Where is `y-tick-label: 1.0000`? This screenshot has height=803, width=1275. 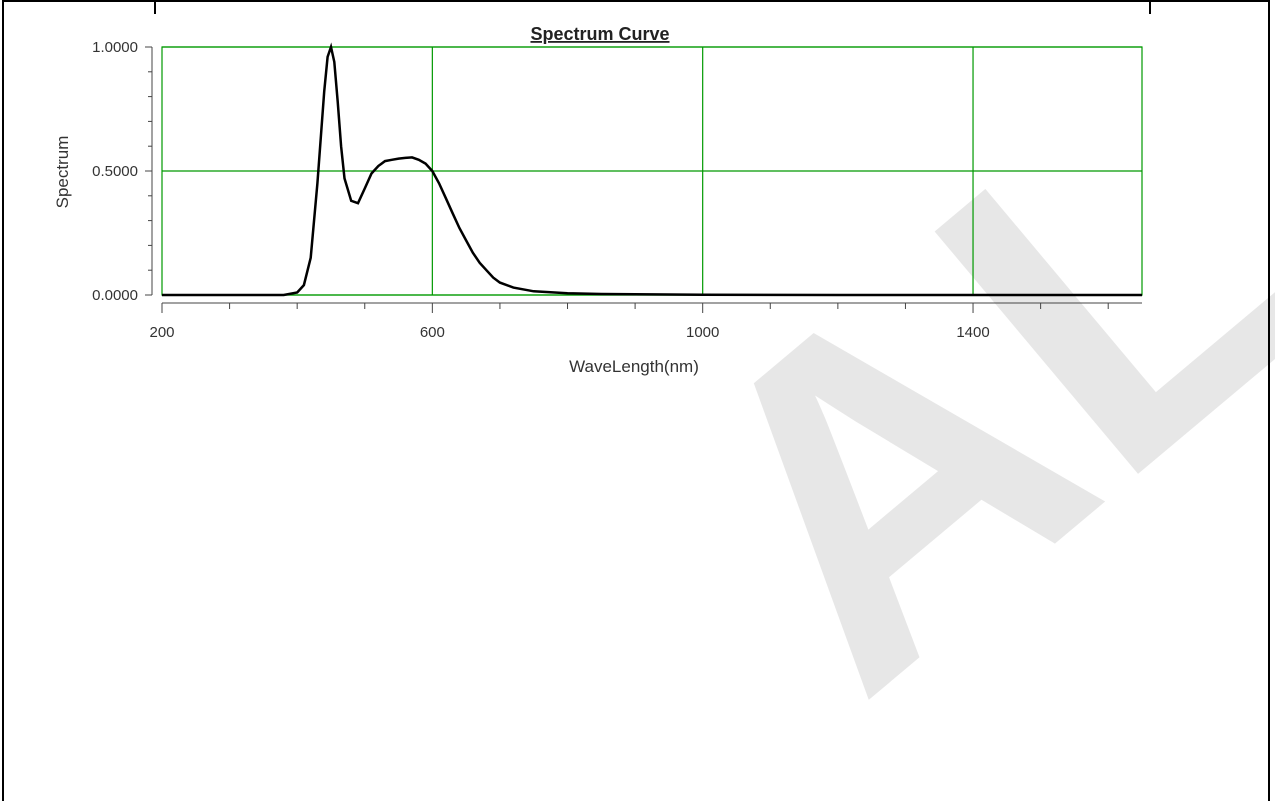
y-tick-label: 1.0000 is located at coordinates (115, 47).